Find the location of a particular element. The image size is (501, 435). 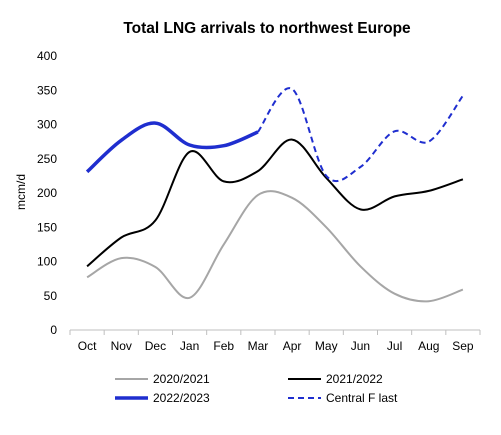

x-tick-label: Nov is located at coordinates (121, 346).